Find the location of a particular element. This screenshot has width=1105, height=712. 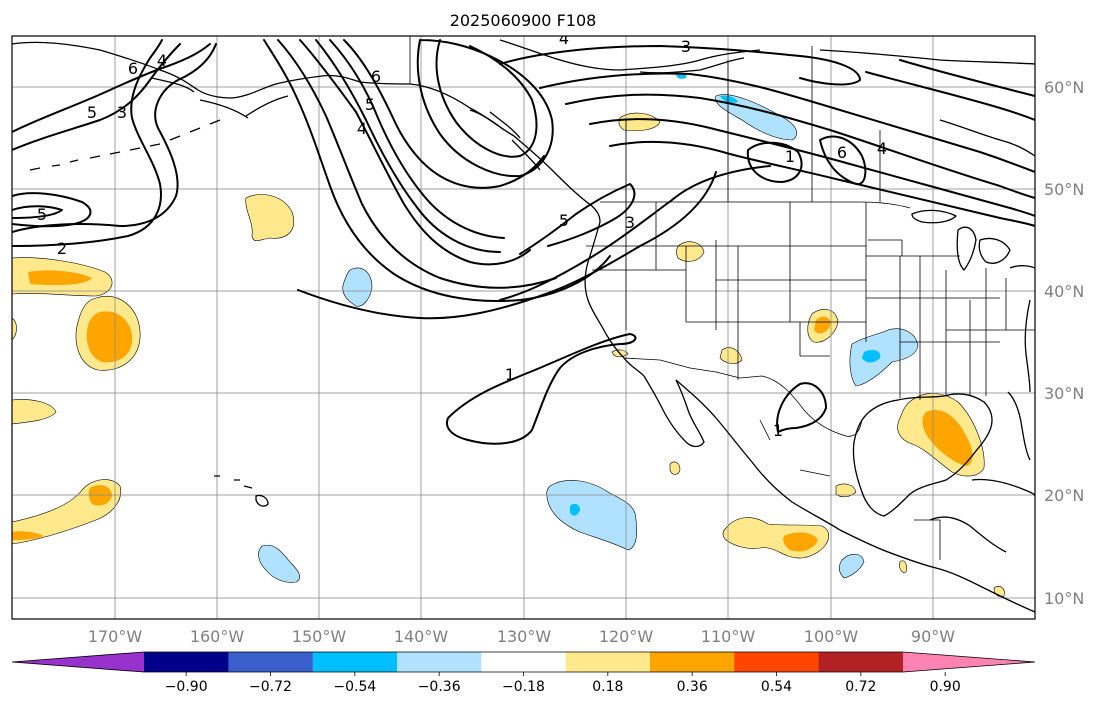

lon-tick-label: 100°W is located at coordinates (831, 636).